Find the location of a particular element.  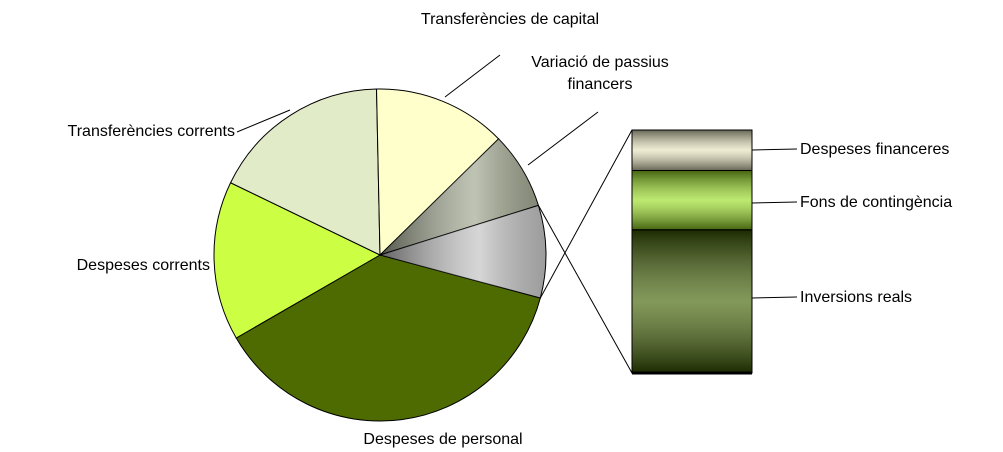

slice-label: Despeses corrents is located at coordinates (143, 265).